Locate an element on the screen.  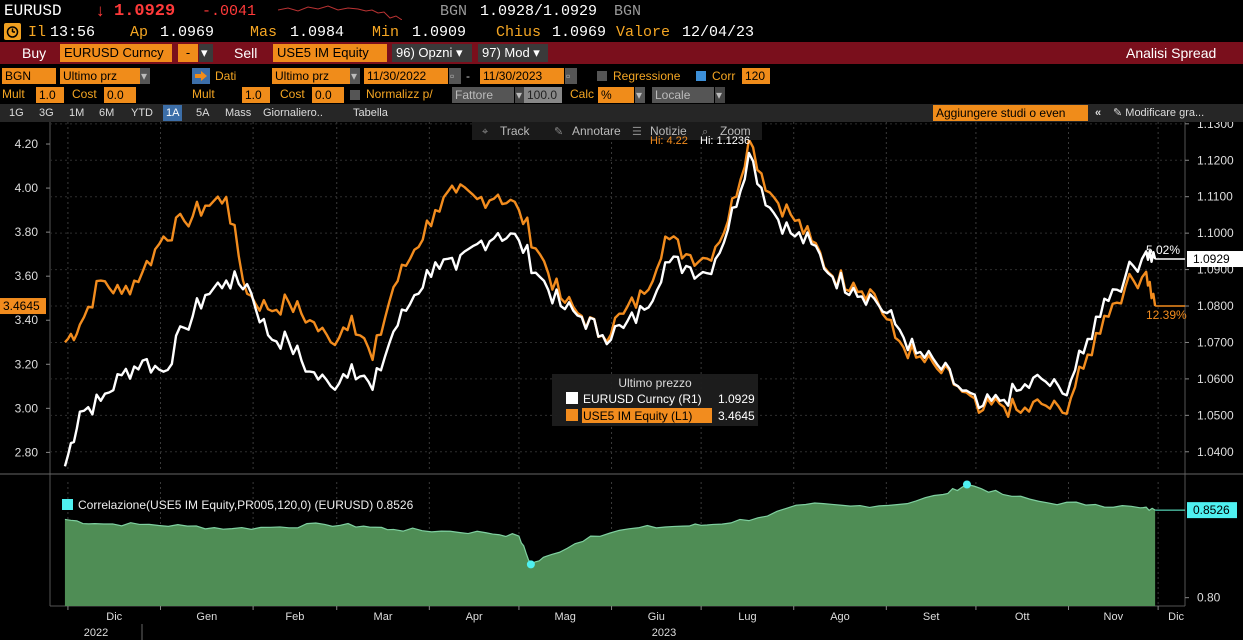
x-tick-label: Feb is located at coordinates (294, 617).